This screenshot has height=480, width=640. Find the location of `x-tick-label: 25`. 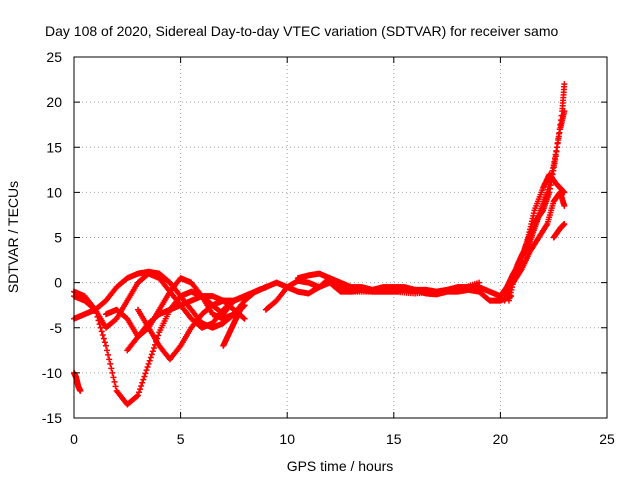

x-tick-label: 25 is located at coordinates (607, 439).